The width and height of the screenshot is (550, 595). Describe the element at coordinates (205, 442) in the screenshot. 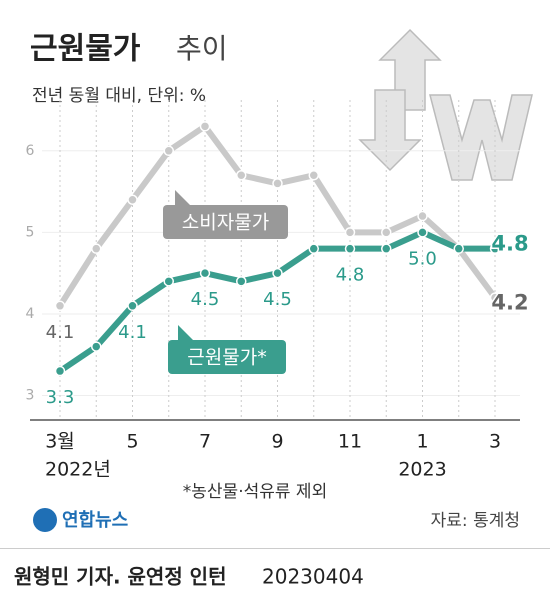

I see `x-tick-label: 7` at that location.